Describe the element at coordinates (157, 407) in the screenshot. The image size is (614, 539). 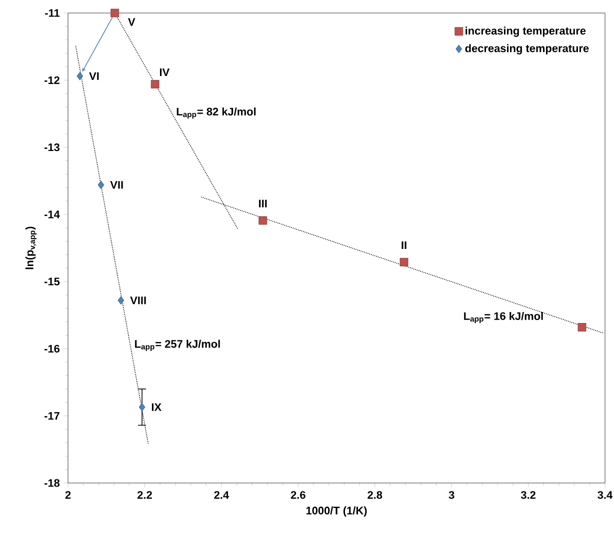
I see `annotation: IX` at that location.